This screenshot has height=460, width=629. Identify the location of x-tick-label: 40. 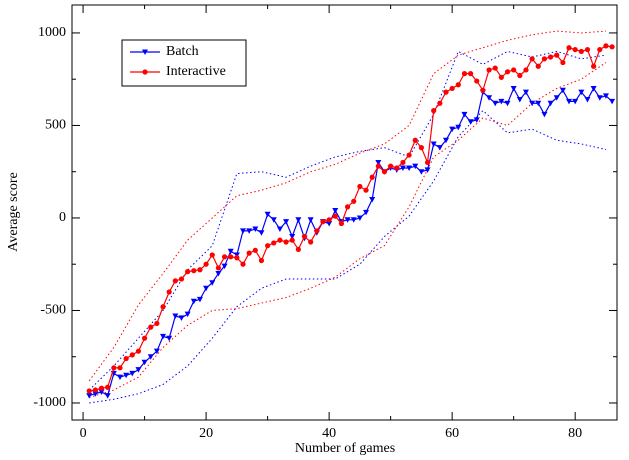
(329, 433).